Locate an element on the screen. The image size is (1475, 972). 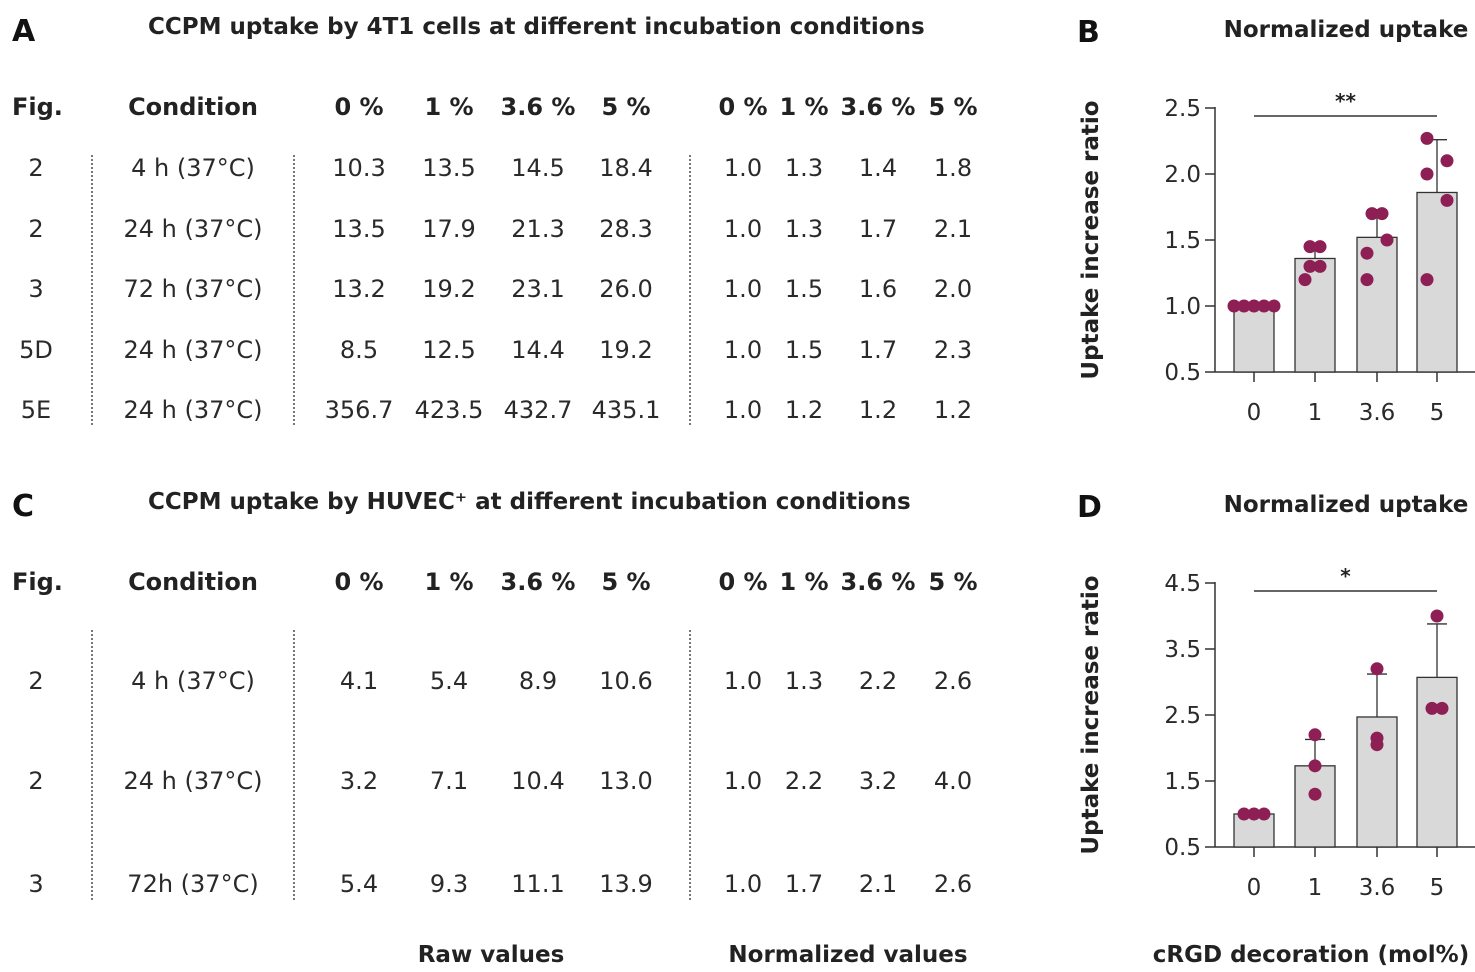
table-cell-raw-0: 356.7 is located at coordinates (359, 410).